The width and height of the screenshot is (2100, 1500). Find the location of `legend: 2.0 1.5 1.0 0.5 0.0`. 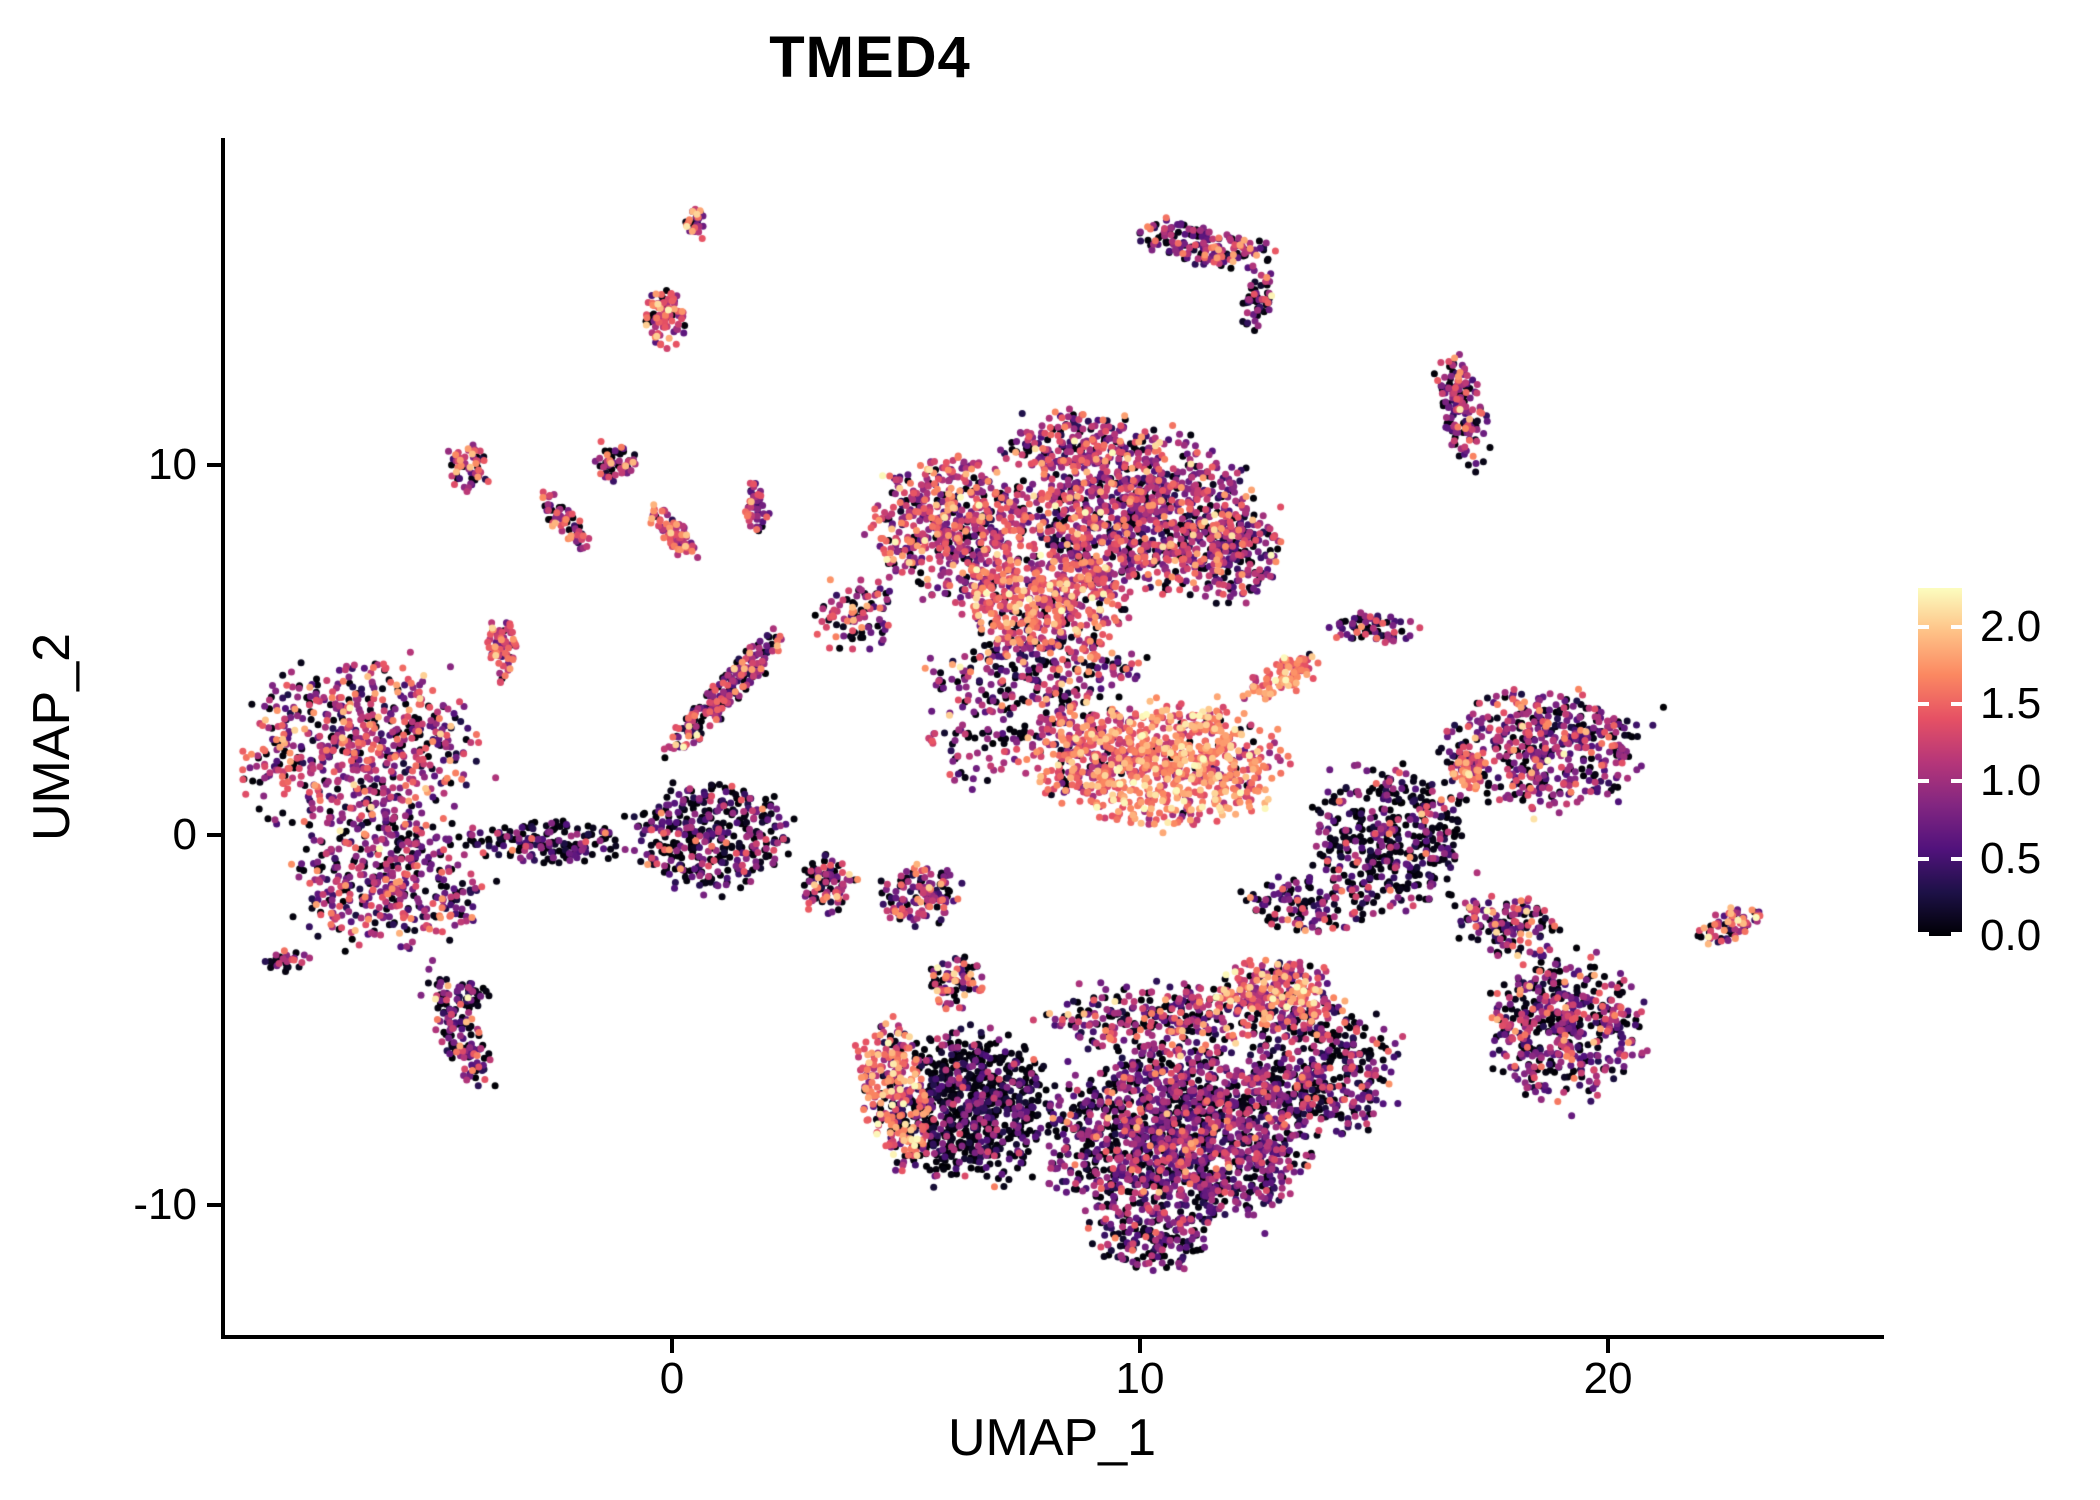

legend: 2.0 1.5 1.0 0.5 0.0 is located at coordinates (2008, 774).